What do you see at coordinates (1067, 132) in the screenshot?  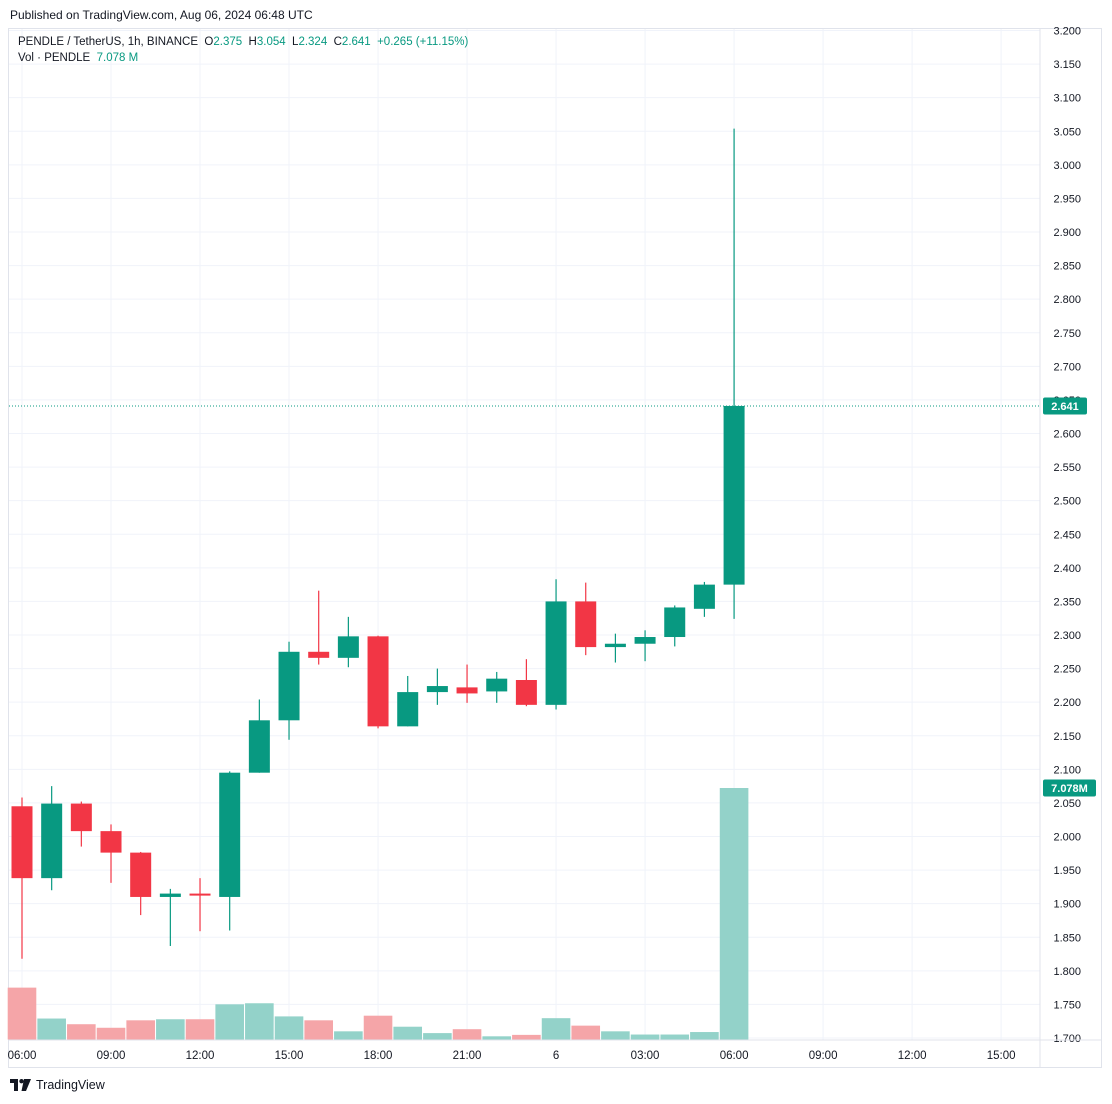 I see `y-tick-label: 3.050` at bounding box center [1067, 132].